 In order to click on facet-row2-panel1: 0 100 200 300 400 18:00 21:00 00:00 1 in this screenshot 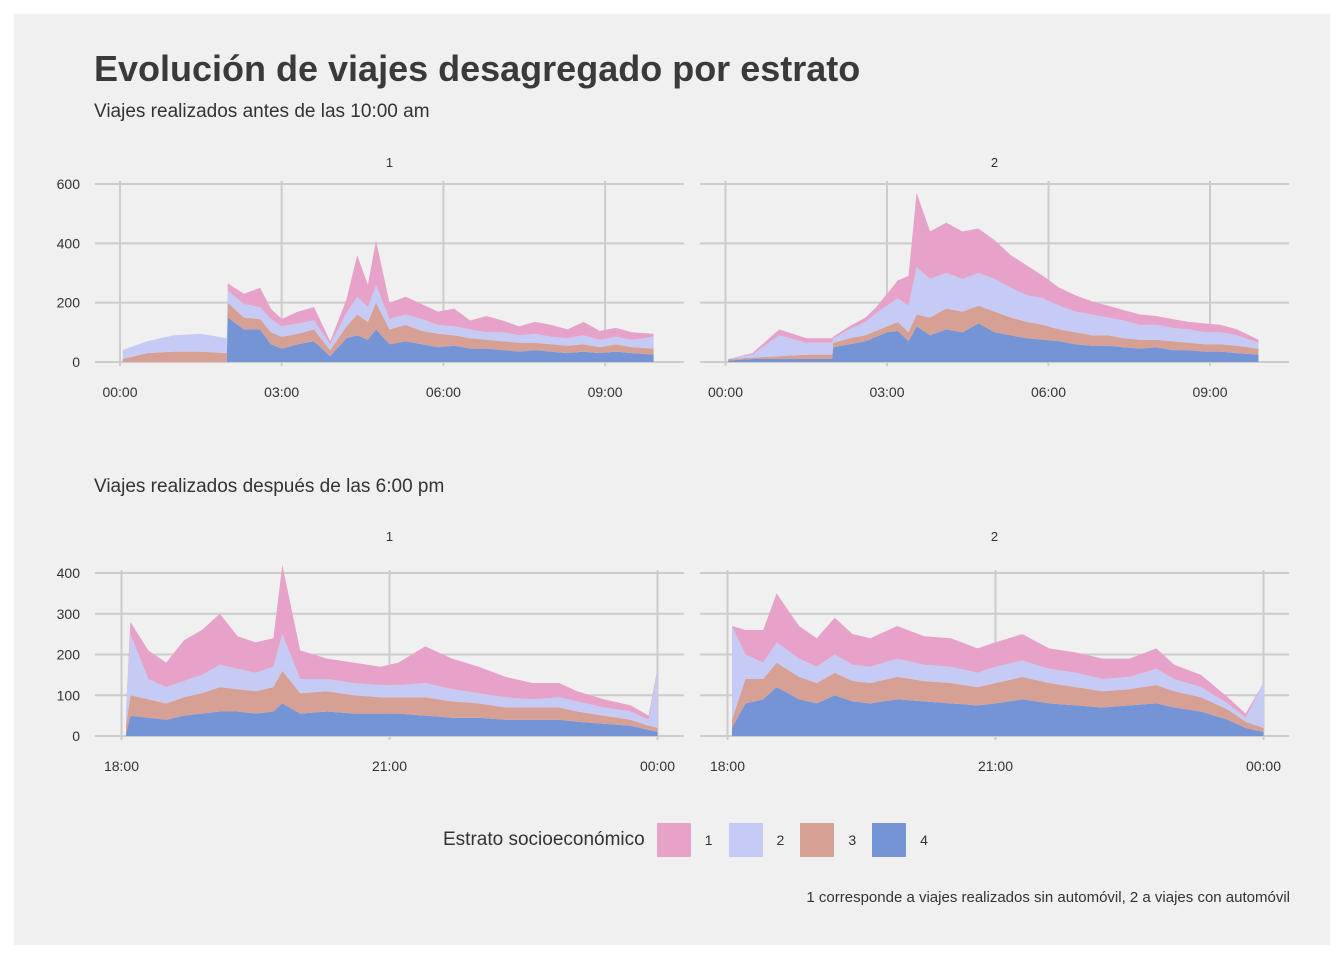, I will do `click(370, 651)`.